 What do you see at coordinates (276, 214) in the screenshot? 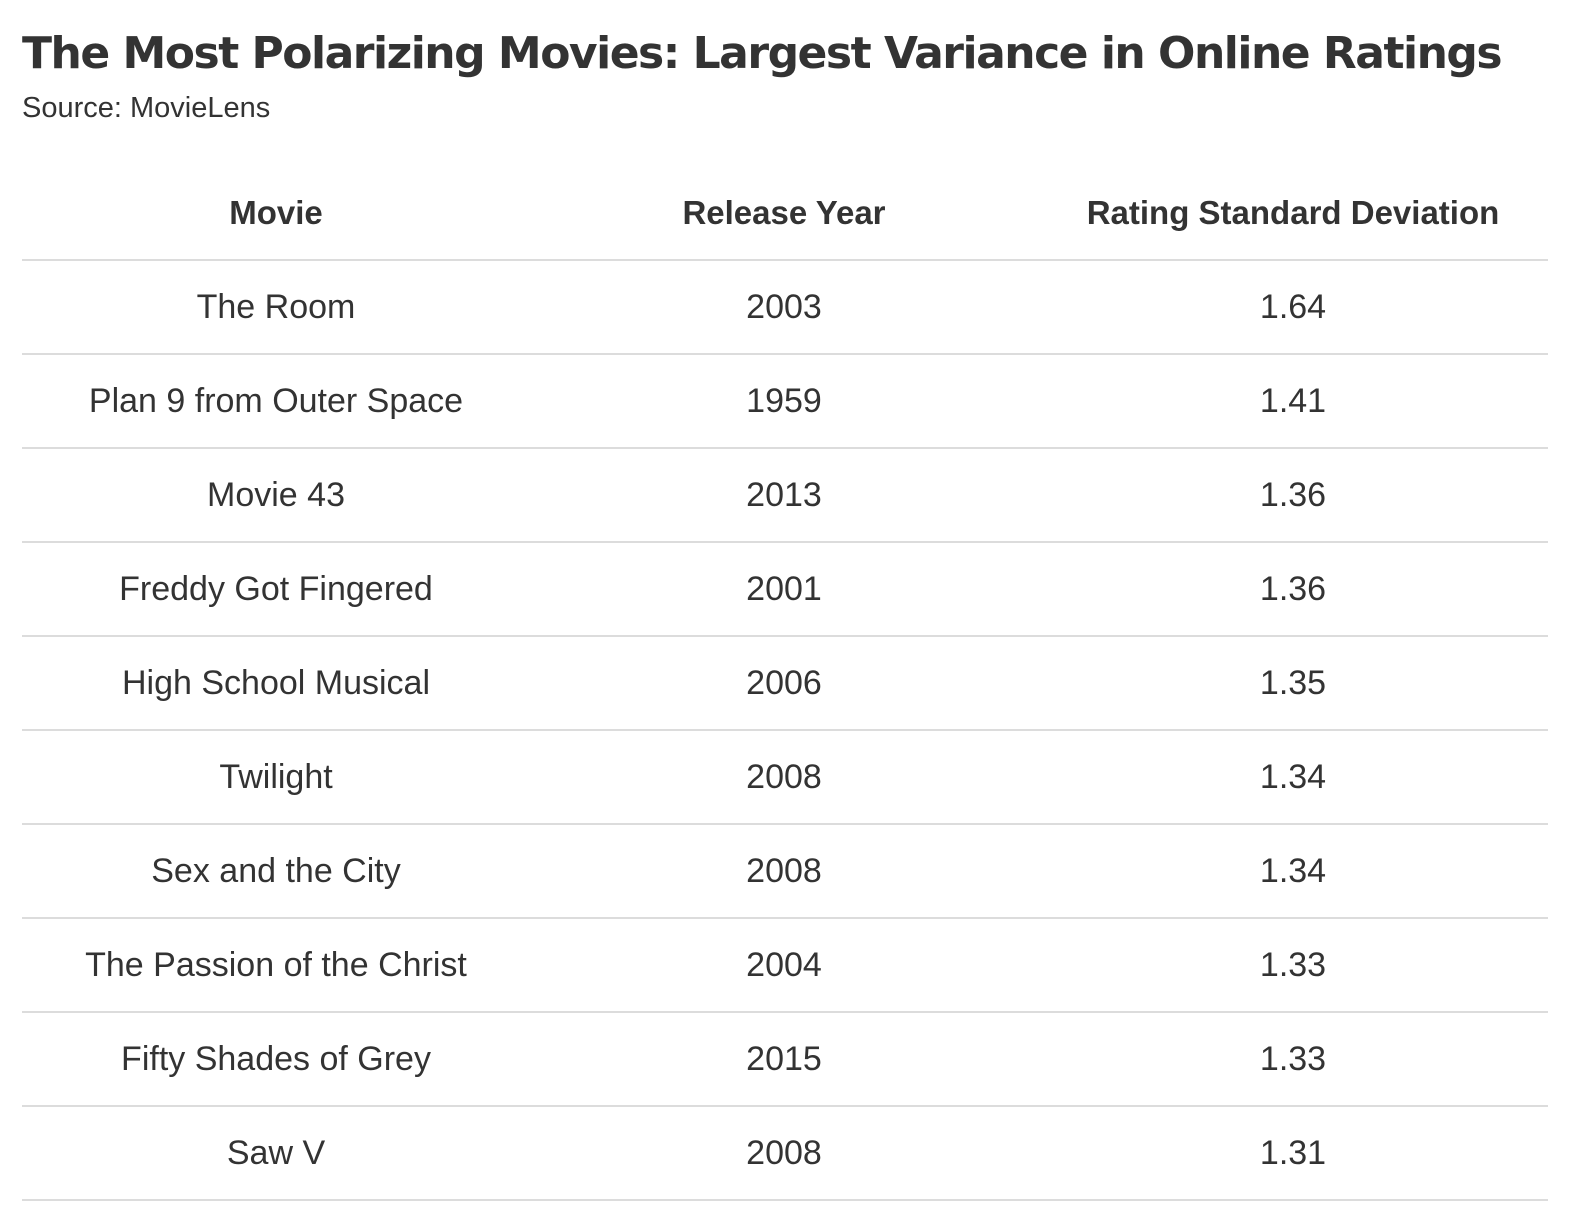
I see `column-header-movie: Movie` at bounding box center [276, 214].